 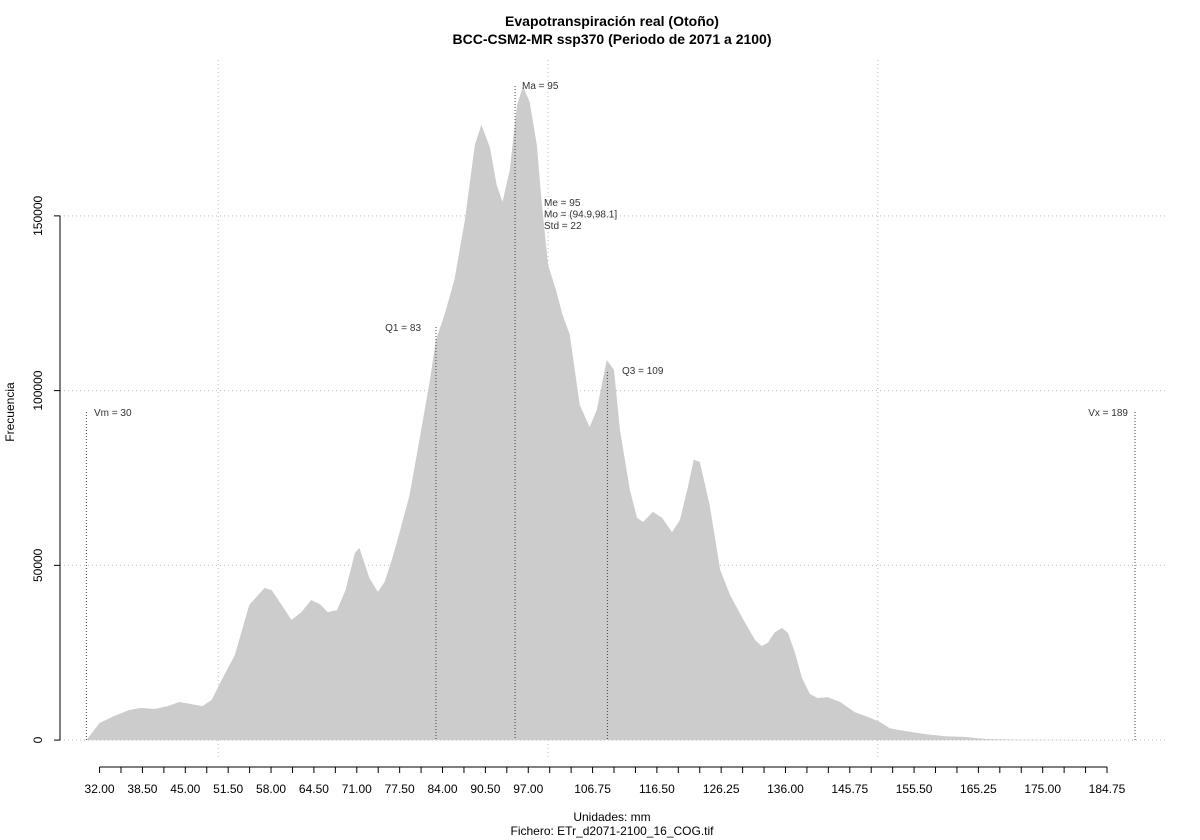 What do you see at coordinates (849, 789) in the screenshot?
I see `x-tick-label: 145.75` at bounding box center [849, 789].